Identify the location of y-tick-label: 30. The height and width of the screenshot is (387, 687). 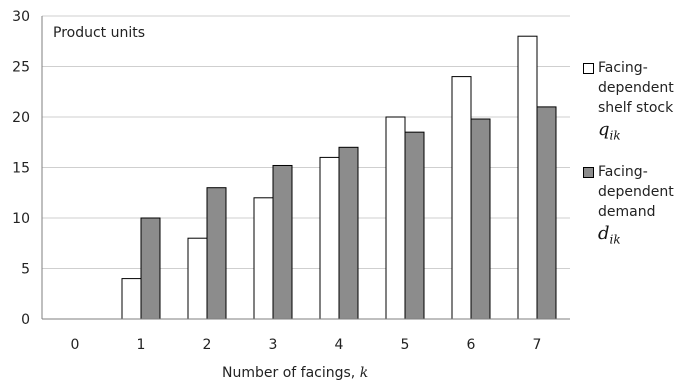
(21, 17).